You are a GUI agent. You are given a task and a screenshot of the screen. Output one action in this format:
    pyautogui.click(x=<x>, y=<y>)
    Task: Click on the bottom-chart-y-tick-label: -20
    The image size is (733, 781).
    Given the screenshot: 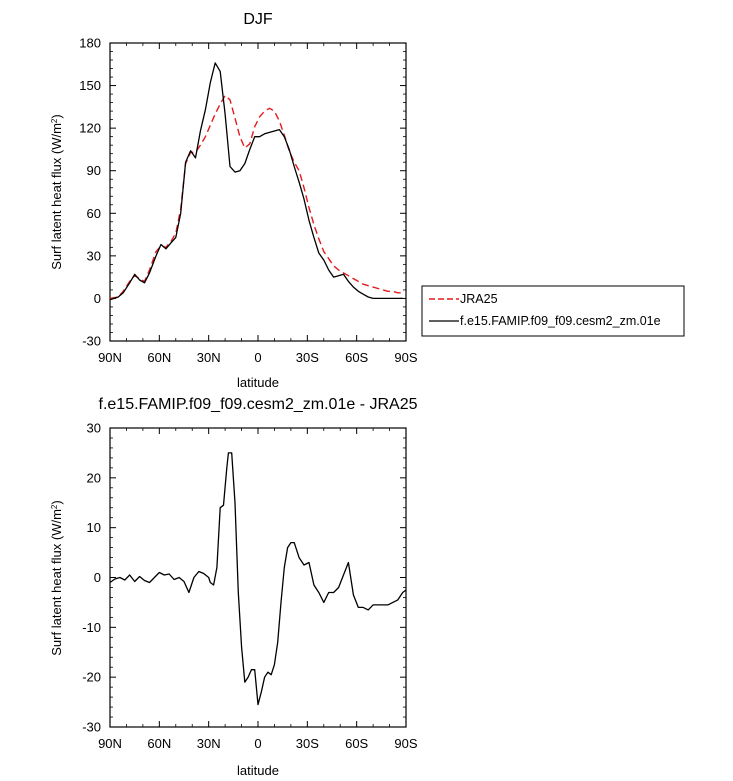 What is the action you would take?
    pyautogui.click(x=91, y=677)
    